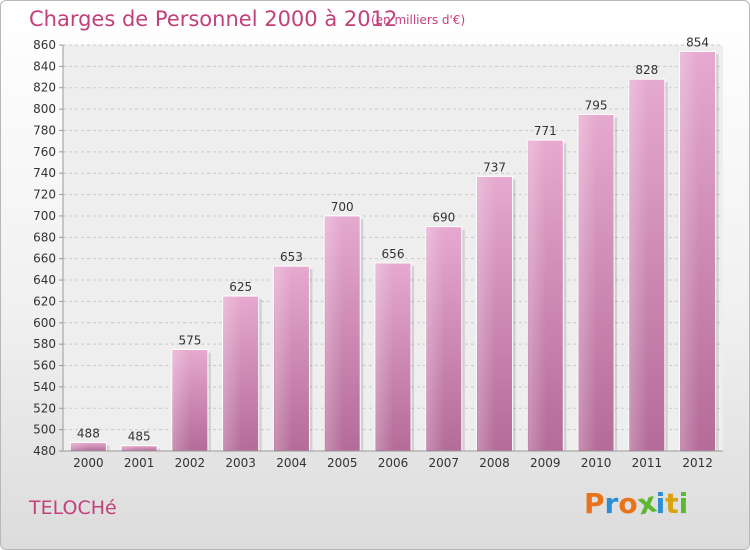  What do you see at coordinates (44, 216) in the screenshot?
I see `y-tick-label: 700` at bounding box center [44, 216].